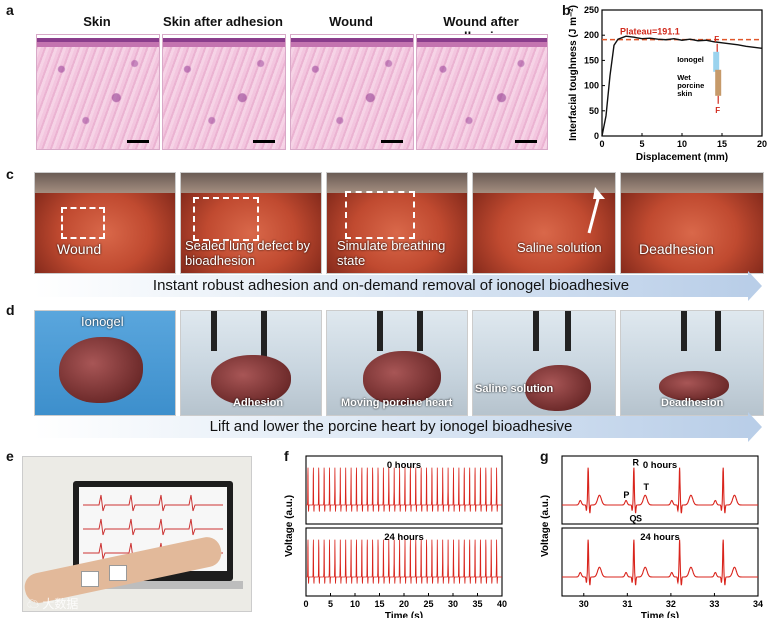 The image size is (780, 619). I want to click on heart-photo-deadhesion: Deadhesion, so click(692, 363).